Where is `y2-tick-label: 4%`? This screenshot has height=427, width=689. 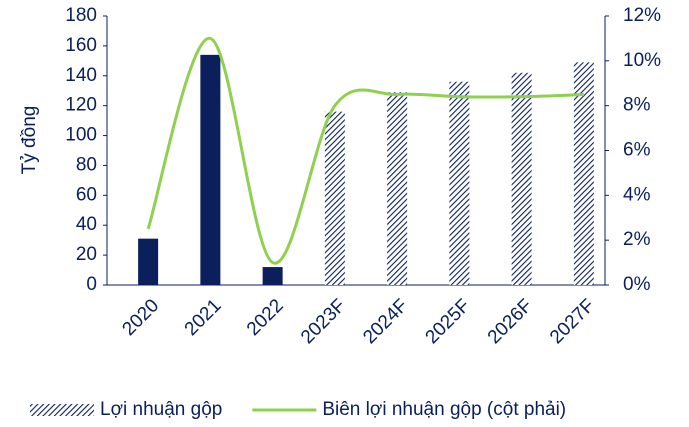
y2-tick-label: 4% is located at coordinates (637, 194).